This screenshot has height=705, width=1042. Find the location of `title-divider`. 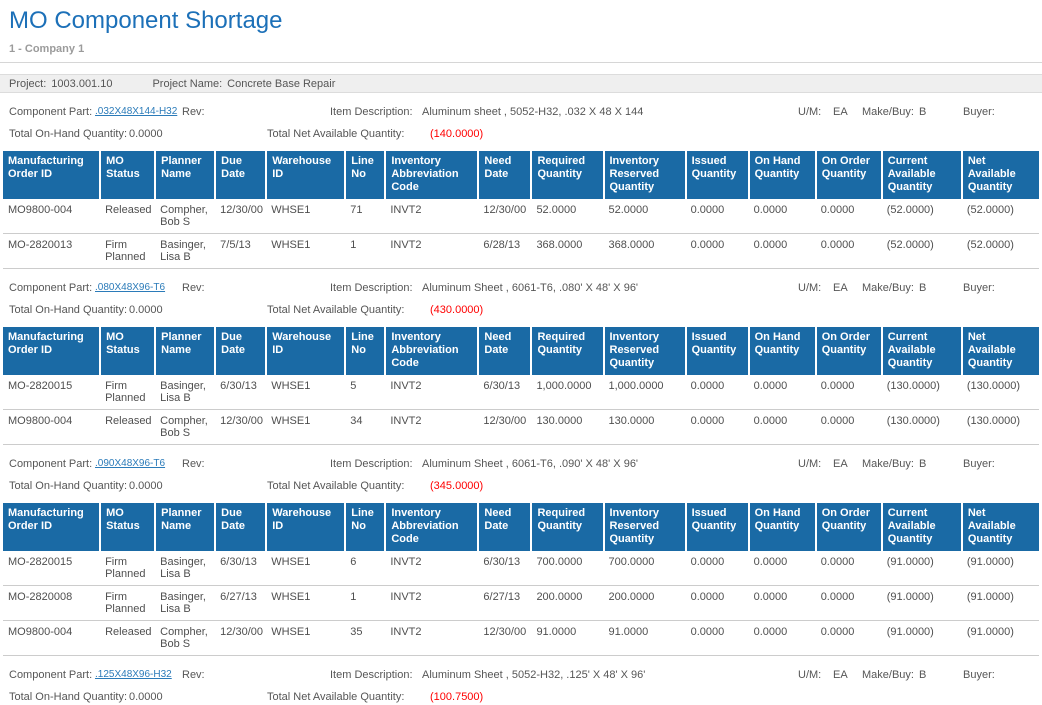

title-divider is located at coordinates (521, 62).